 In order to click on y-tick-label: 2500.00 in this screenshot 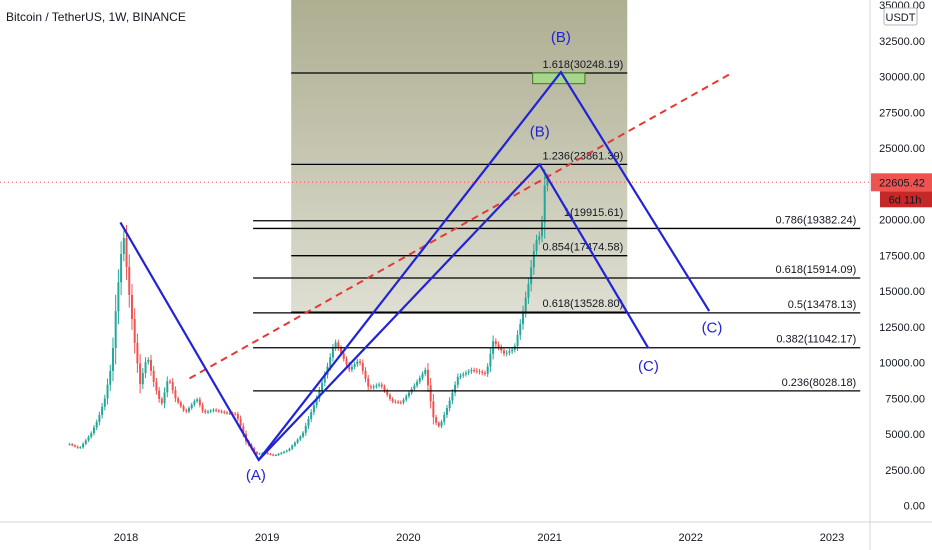, I will do `click(905, 471)`.